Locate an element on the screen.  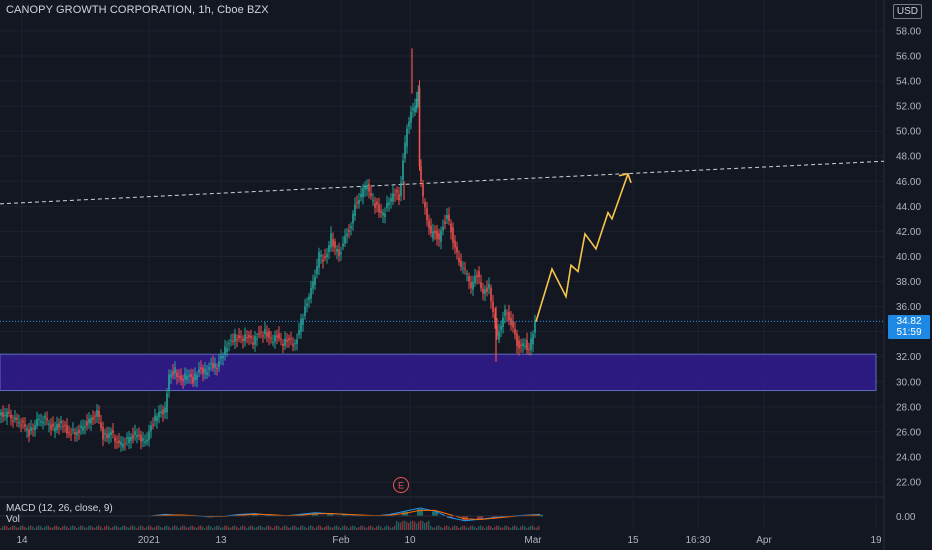
support-zone is located at coordinates (438, 372).